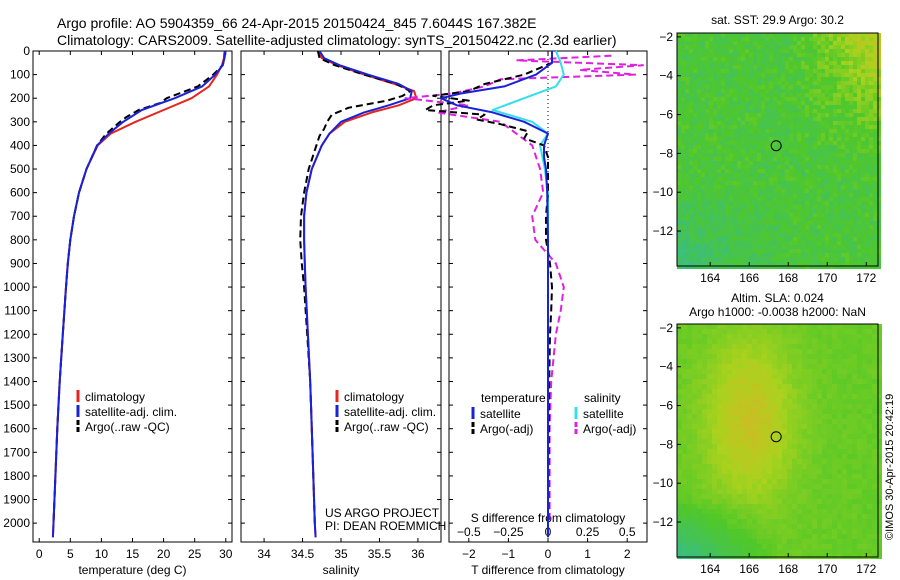  What do you see at coordinates (115, 397) in the screenshot?
I see `legend-label: climatology` at bounding box center [115, 397].